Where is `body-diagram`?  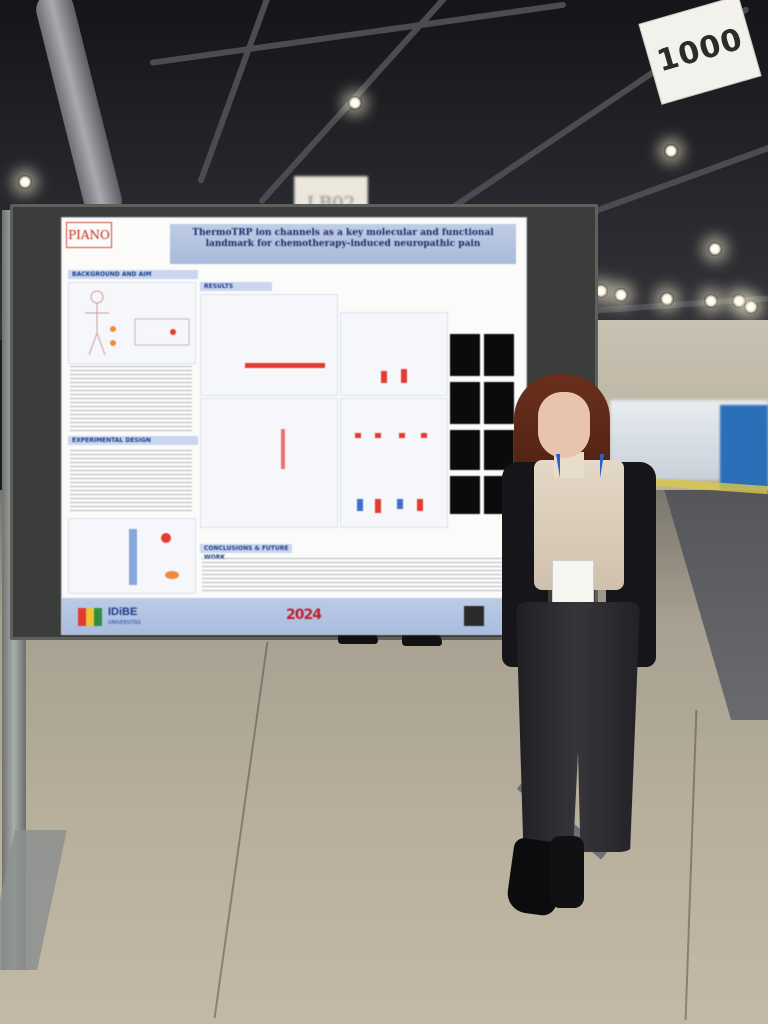 body-diagram is located at coordinates (132, 323).